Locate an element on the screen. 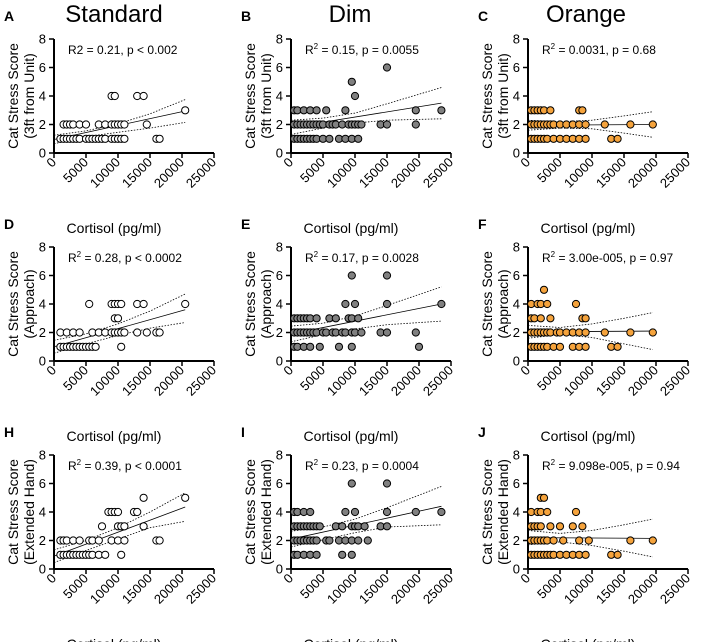 The height and width of the screenshot is (642, 708). stat-text-pre: R2 = 0.21, p < 0.002 is located at coordinates (123, 50).